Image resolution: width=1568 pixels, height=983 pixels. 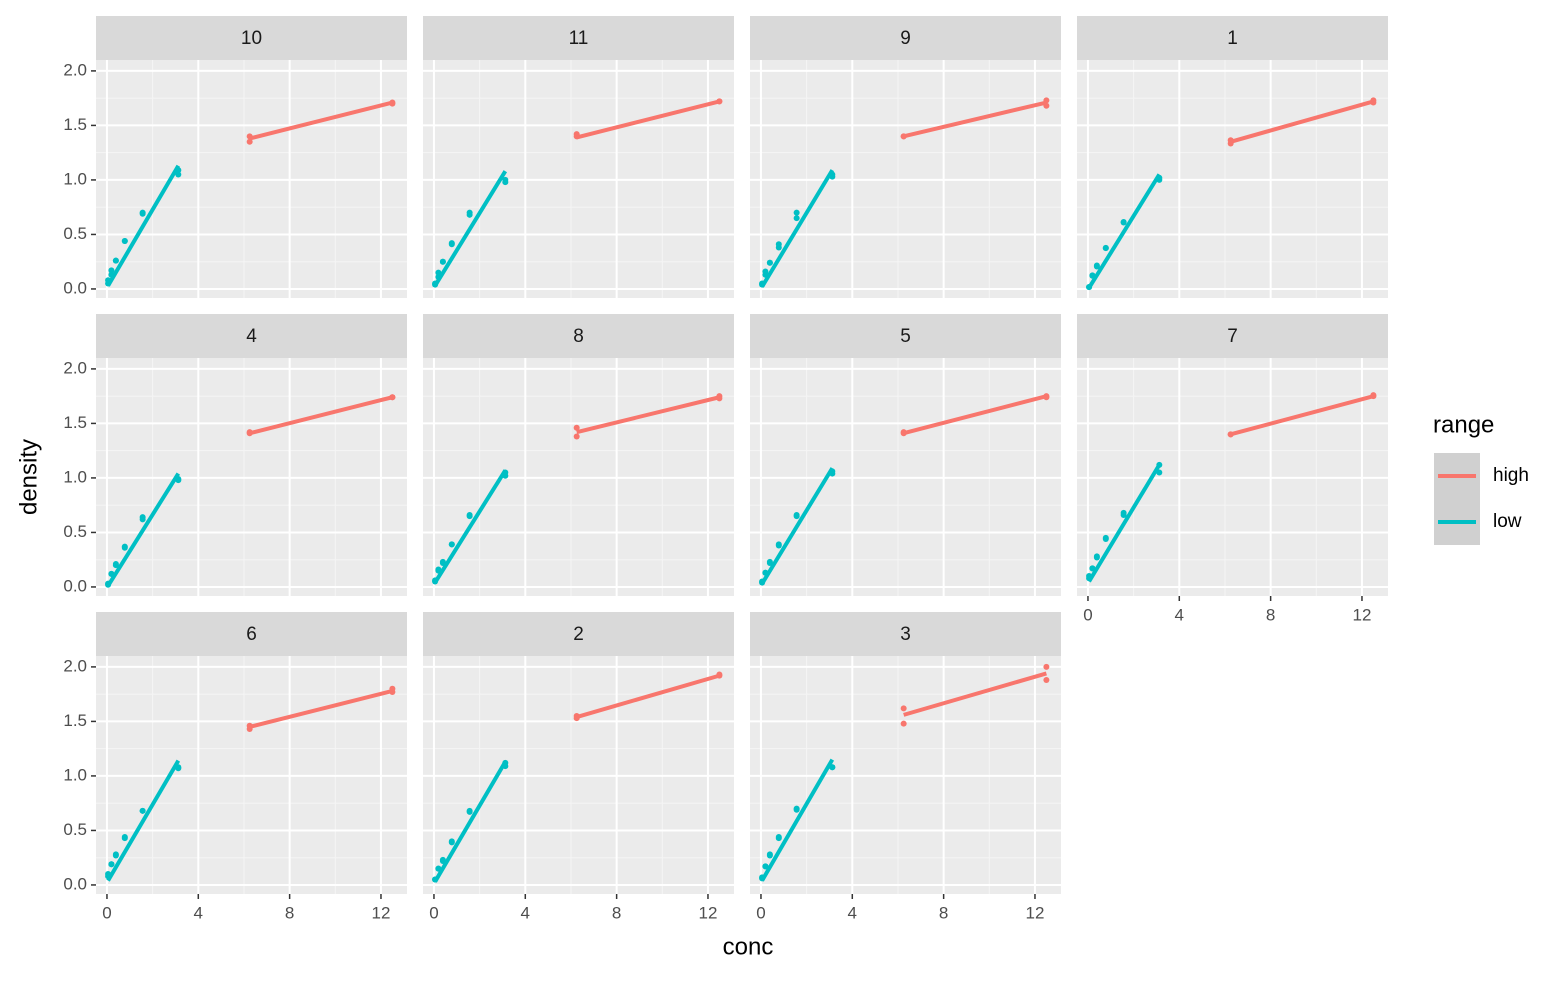 I want to click on strip-label: 8, so click(x=578, y=336).